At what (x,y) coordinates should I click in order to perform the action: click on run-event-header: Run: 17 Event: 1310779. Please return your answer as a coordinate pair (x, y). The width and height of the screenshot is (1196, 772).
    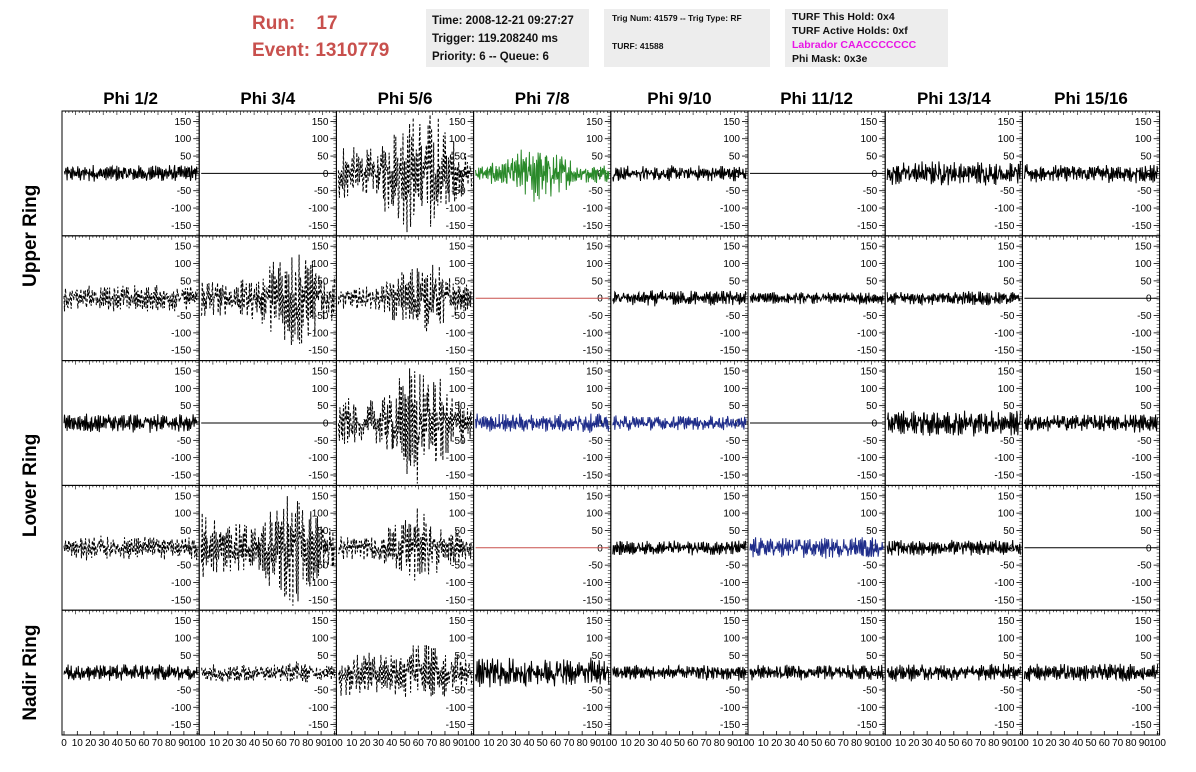
    Looking at the image, I should click on (320, 37).